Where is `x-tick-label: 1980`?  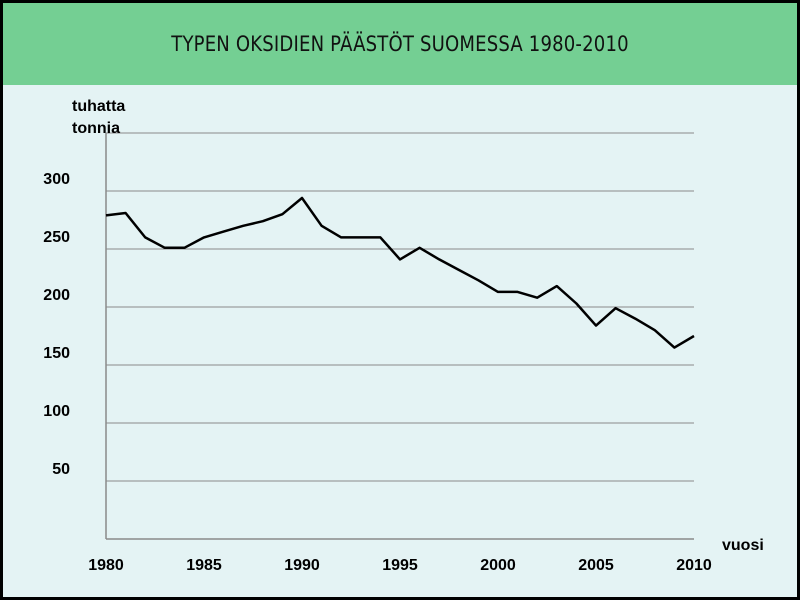 x-tick-label: 1980 is located at coordinates (106, 565).